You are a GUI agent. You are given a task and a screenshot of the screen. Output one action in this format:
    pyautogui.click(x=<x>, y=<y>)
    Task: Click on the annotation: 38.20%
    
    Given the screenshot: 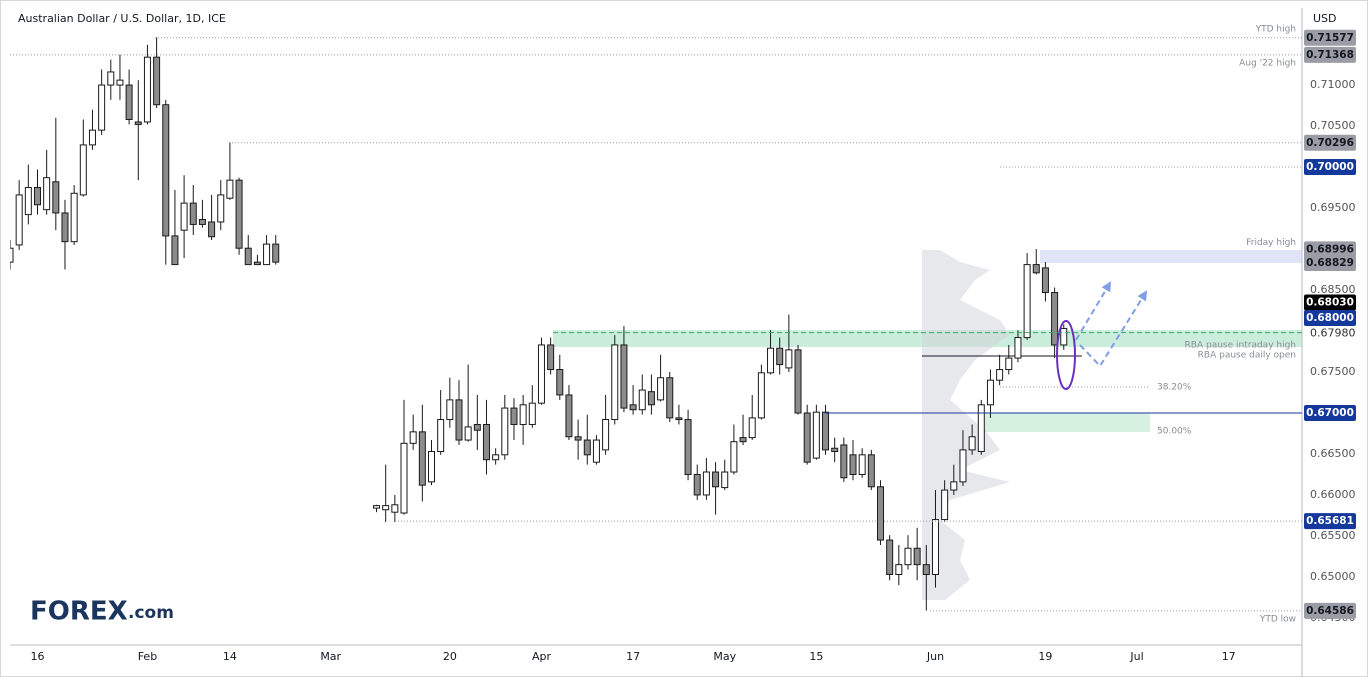 What is the action you would take?
    pyautogui.click(x=1174, y=388)
    